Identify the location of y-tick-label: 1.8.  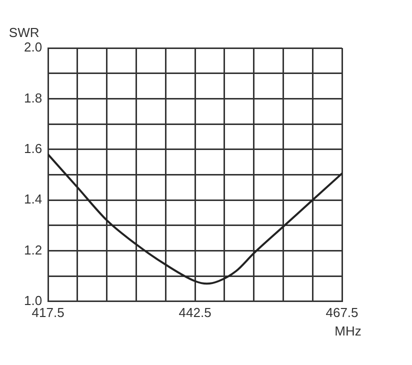
(33, 98).